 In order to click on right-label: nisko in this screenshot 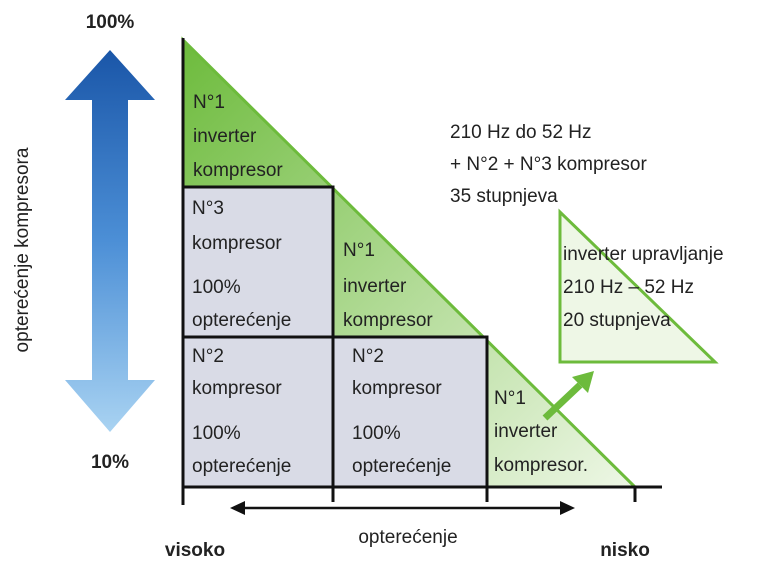, I will do `click(625, 550)`.